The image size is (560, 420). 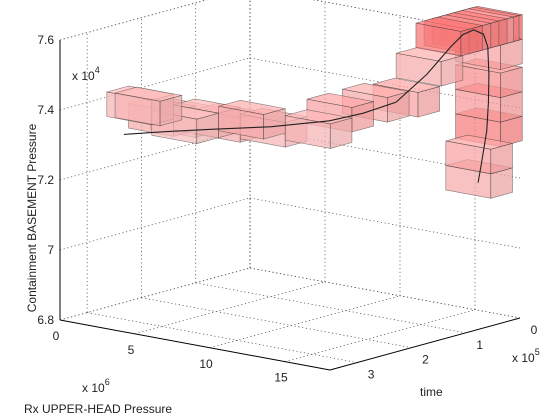 What do you see at coordinates (425, 360) in the screenshot?
I see `y-tick-label: 2` at bounding box center [425, 360].